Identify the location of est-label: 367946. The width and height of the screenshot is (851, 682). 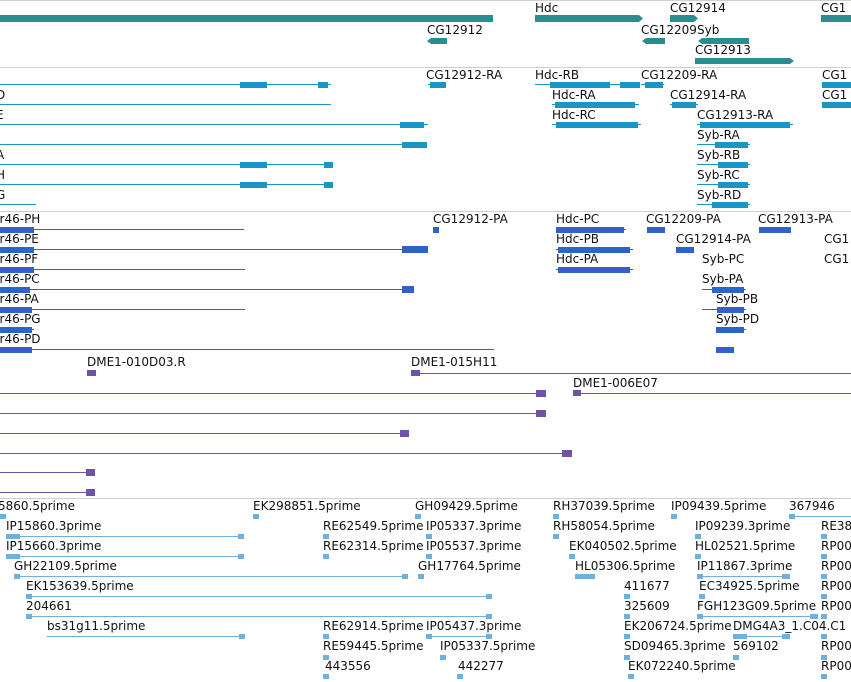
(812, 506).